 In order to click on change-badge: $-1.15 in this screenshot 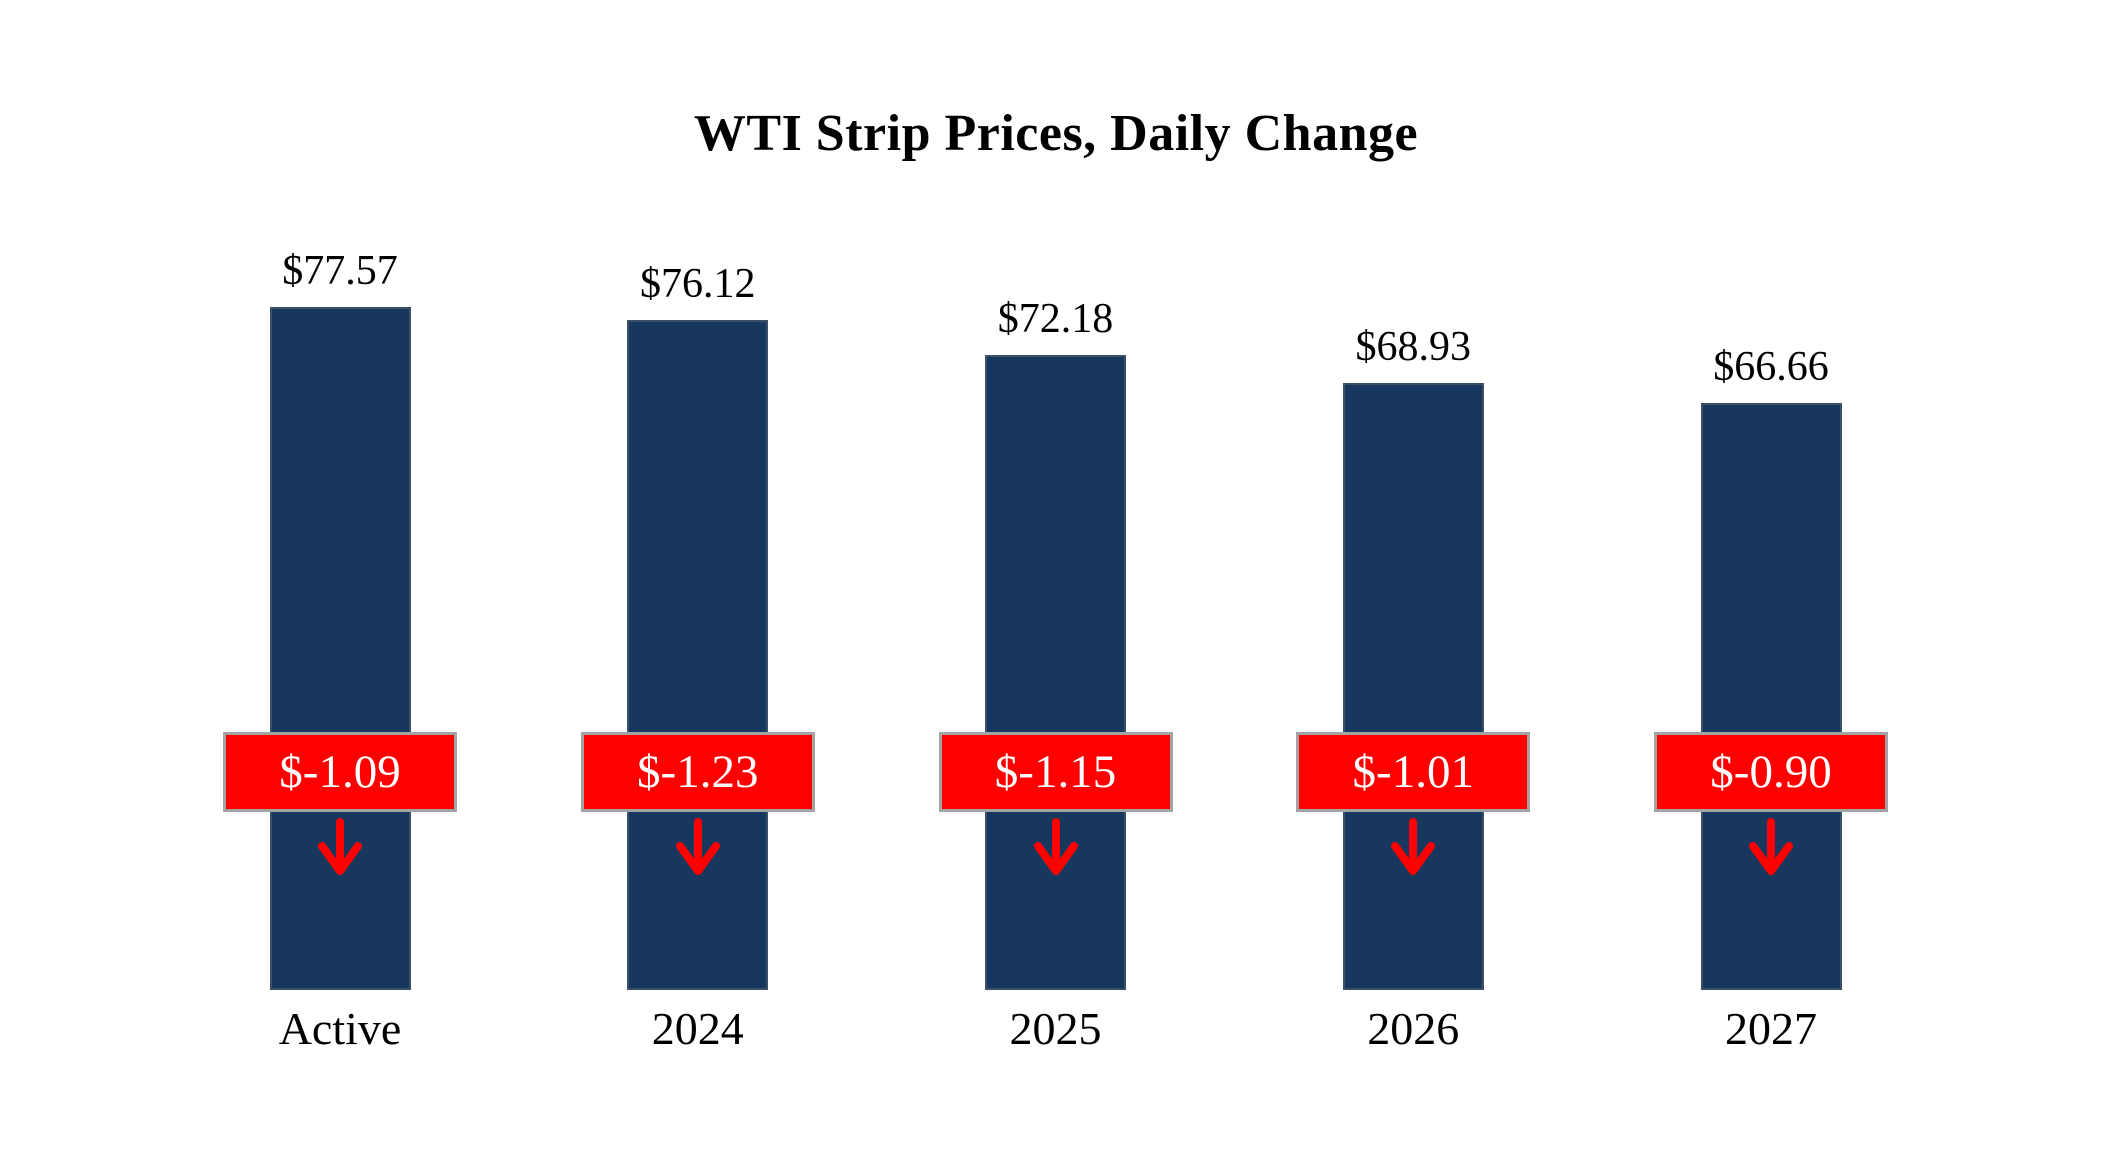, I will do `click(1055, 772)`.